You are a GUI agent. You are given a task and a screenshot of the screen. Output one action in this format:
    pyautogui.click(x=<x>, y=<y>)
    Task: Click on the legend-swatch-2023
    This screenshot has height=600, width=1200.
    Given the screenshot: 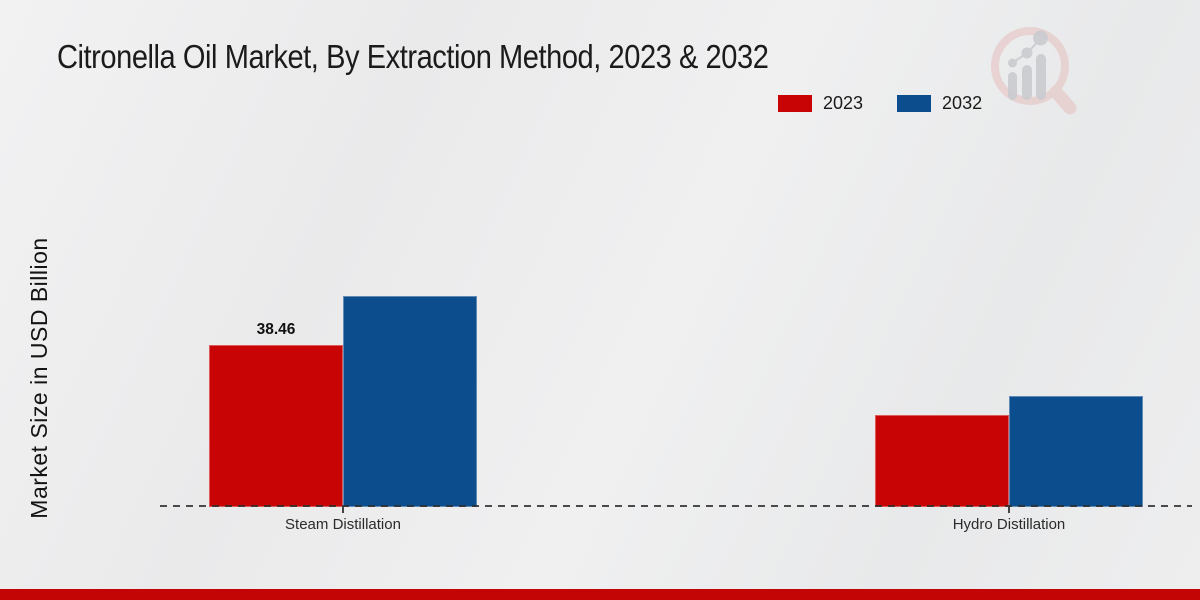 What is the action you would take?
    pyautogui.click(x=795, y=103)
    